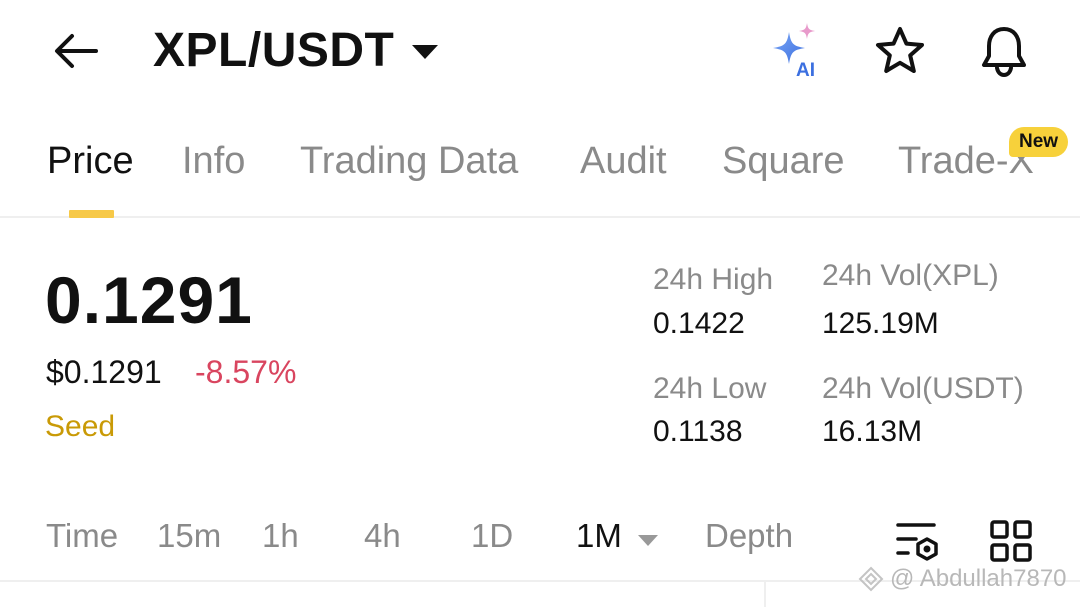 The height and width of the screenshot is (607, 1080). Describe the element at coordinates (783, 161) in the screenshot. I see `tab-square: Square` at that location.